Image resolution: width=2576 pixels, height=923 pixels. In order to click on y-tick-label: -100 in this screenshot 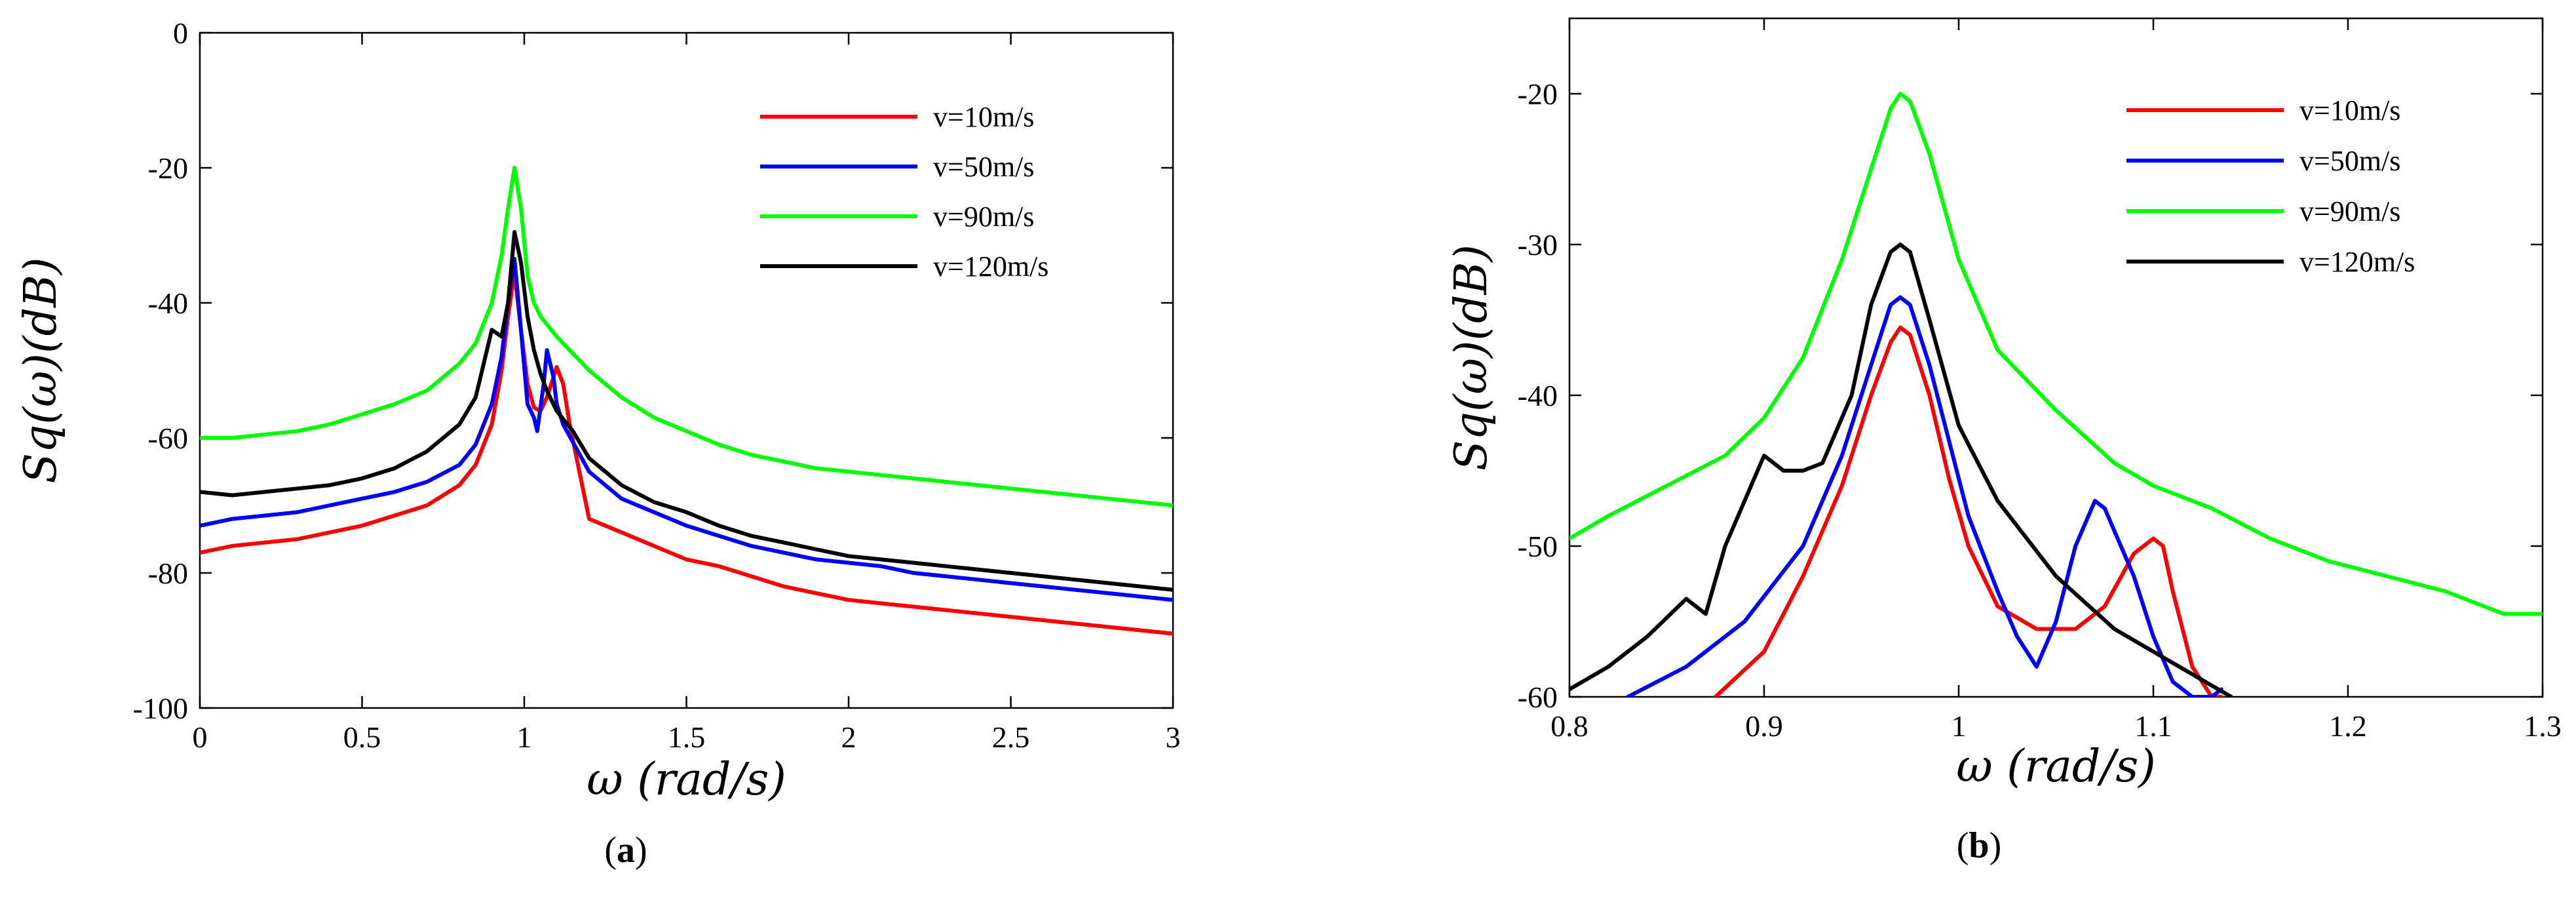, I will do `click(160, 708)`.